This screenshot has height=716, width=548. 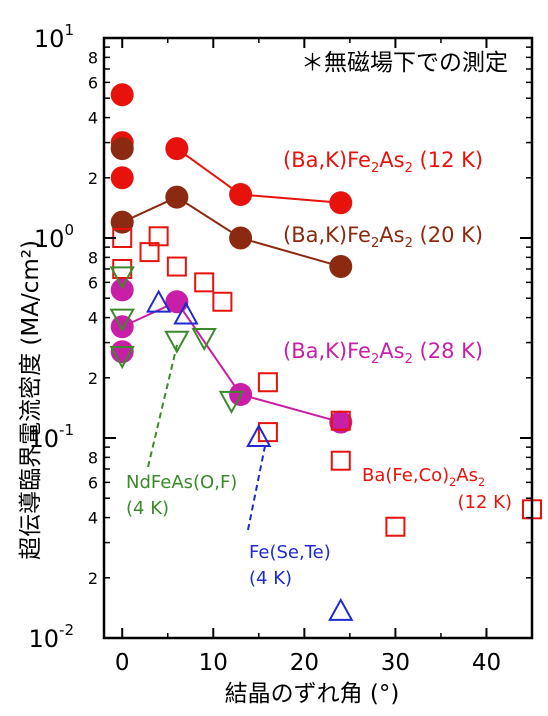 I want to click on series-label: (12 K), so click(x=485, y=502).